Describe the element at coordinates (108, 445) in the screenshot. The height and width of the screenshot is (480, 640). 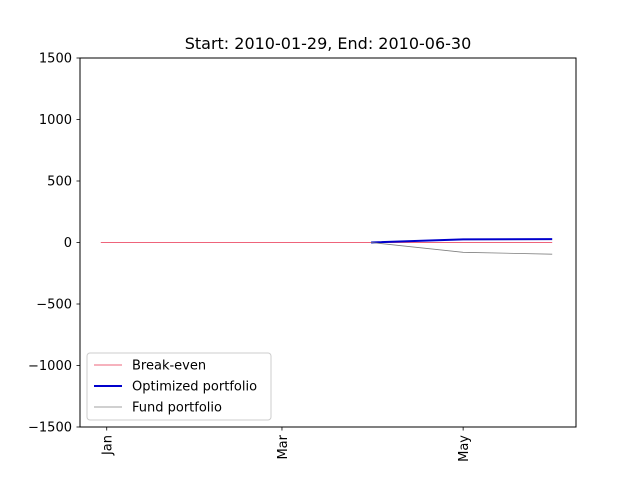
I see `x-tick-label-0: Jan` at that location.